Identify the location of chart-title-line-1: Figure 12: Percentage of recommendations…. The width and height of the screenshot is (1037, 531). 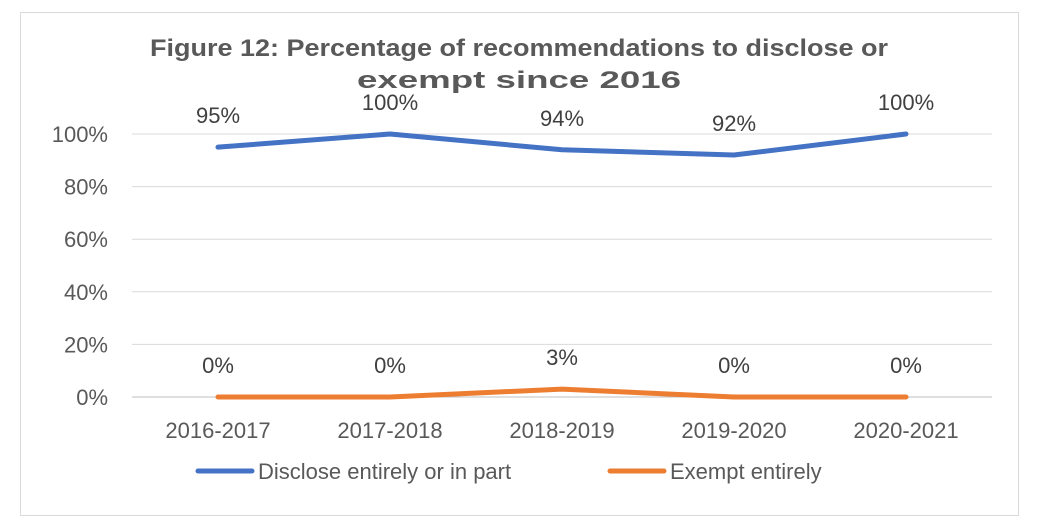
(519, 48).